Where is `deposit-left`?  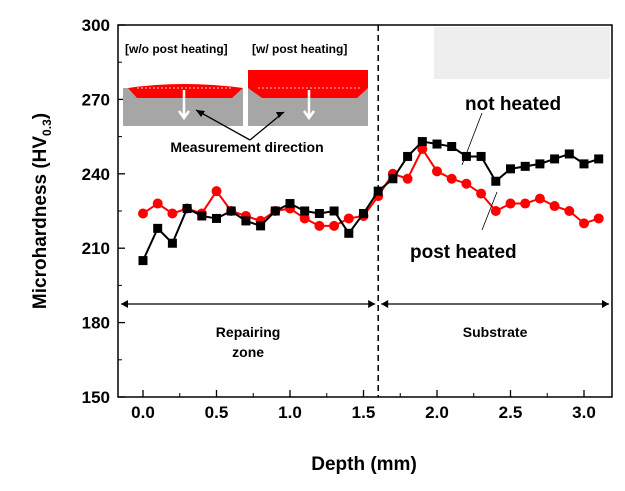 deposit-left is located at coordinates (185, 91).